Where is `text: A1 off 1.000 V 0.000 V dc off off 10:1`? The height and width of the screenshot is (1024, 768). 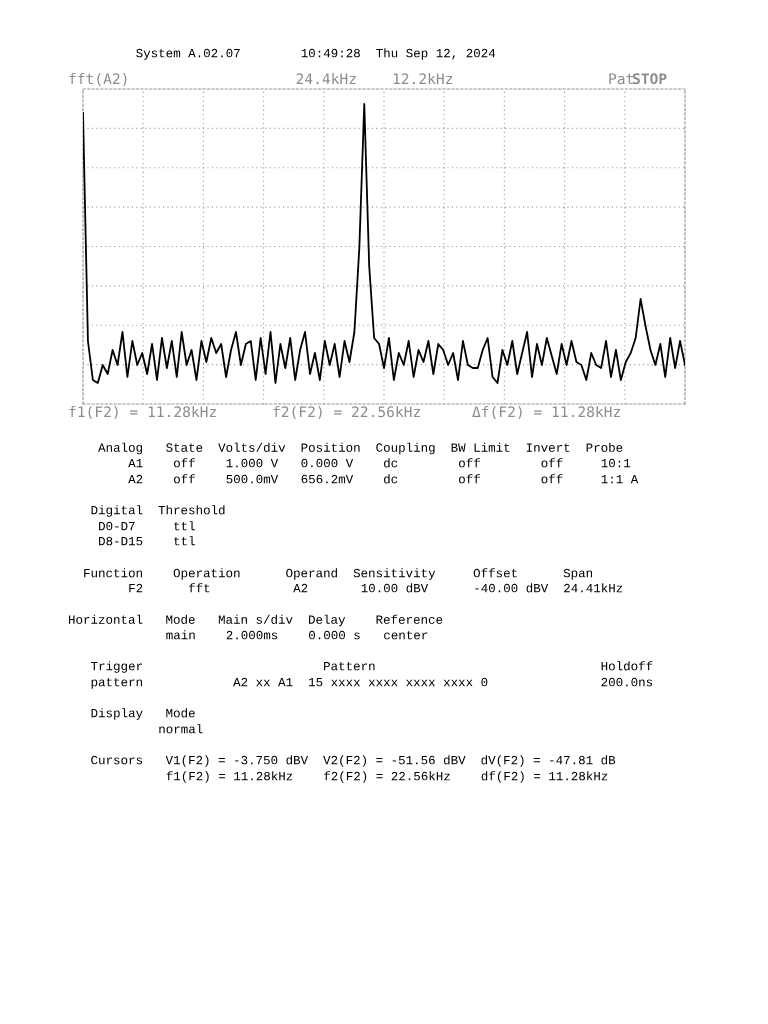 text: A1 off 1.000 V 0.000 V dc off off 10:1 is located at coordinates (379, 463).